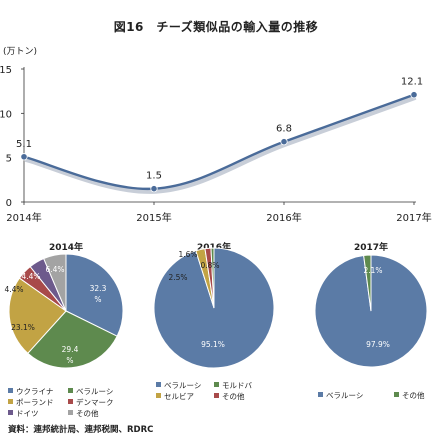  What do you see at coordinates (27, 413) in the screenshot?
I see `legend-label: ドイツ` at bounding box center [27, 413].